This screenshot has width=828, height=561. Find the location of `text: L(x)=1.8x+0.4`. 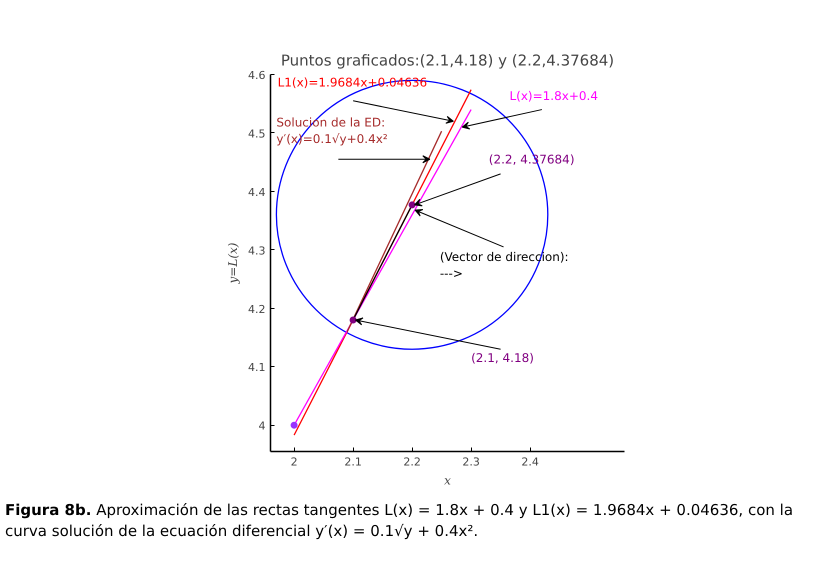

text: L(x)=1.8x+0.4 is located at coordinates (553, 96).